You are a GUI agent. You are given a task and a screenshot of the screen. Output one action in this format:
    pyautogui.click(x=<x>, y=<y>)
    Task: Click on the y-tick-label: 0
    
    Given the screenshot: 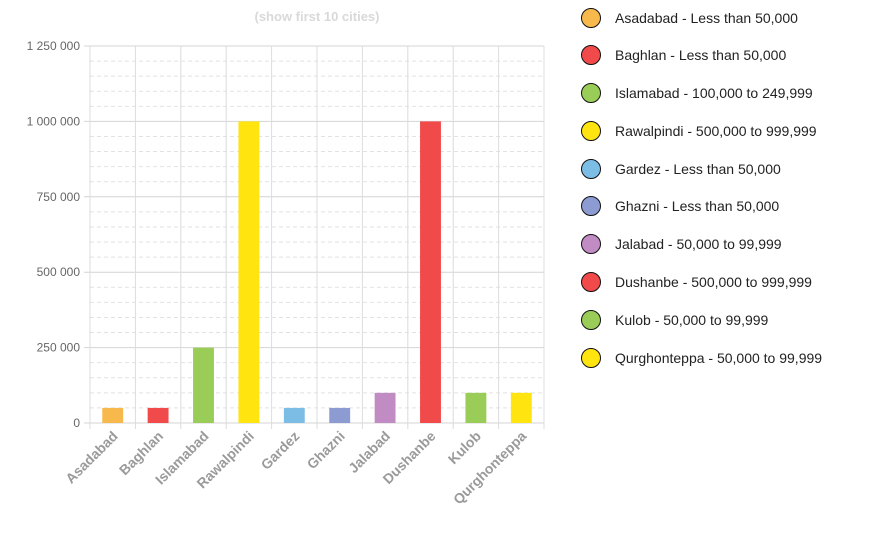 What is the action you would take?
    pyautogui.click(x=76, y=423)
    